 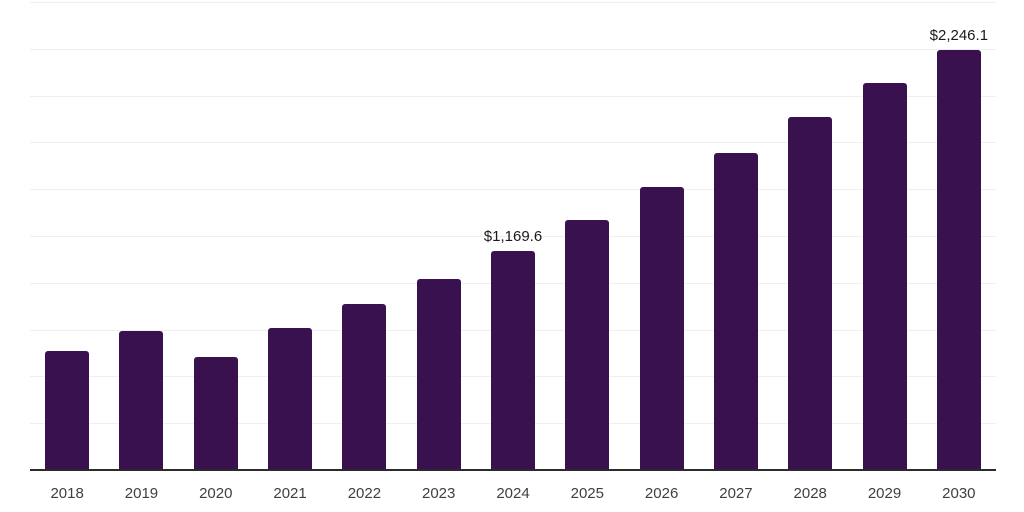 I want to click on bar-2019, so click(x=141, y=400).